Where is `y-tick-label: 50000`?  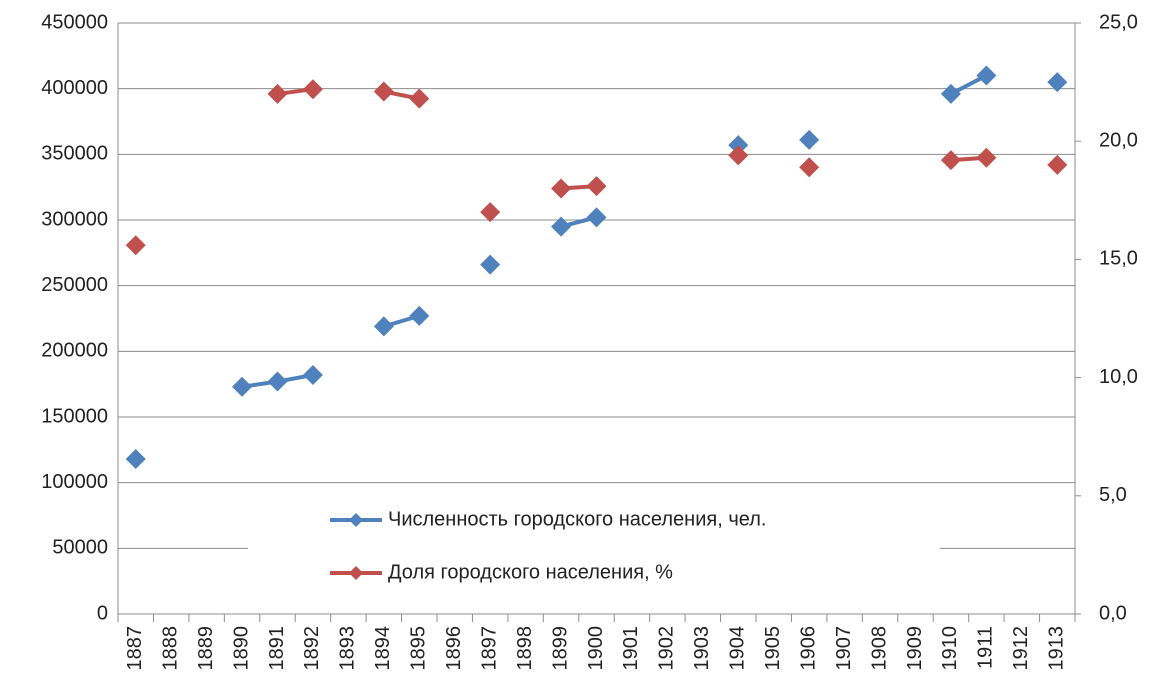
y-tick-label: 50000 is located at coordinates (80, 548).